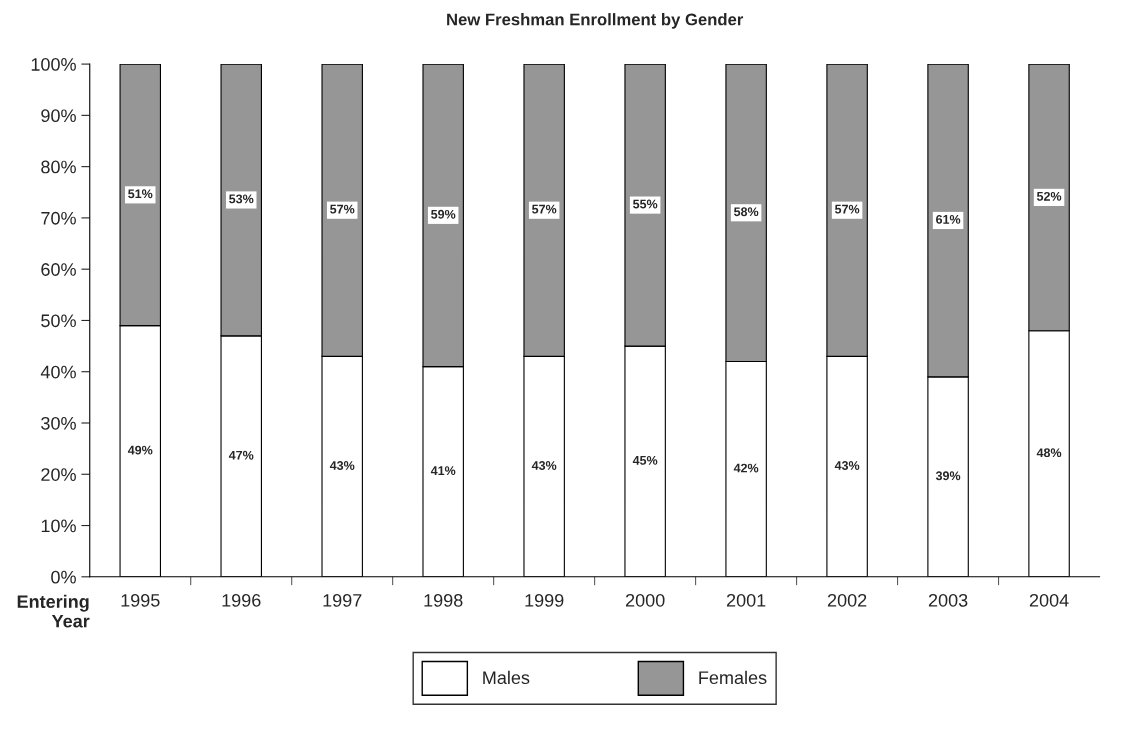 This screenshot has width=1122, height=754. I want to click on x-tick-label: 2004, so click(1049, 600).